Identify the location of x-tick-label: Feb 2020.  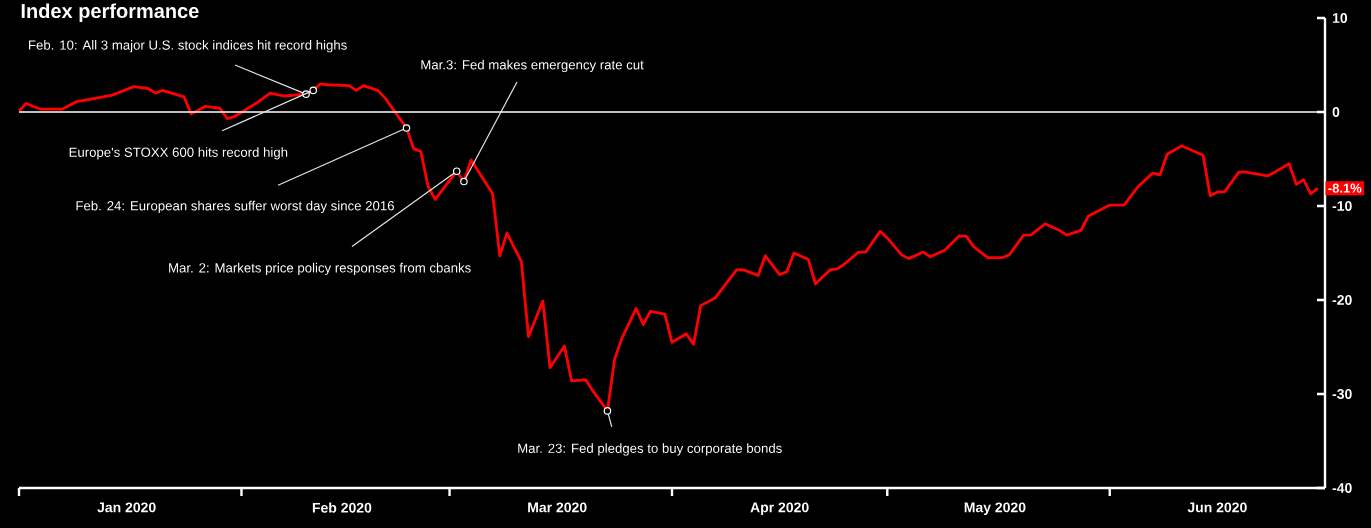
(342, 507).